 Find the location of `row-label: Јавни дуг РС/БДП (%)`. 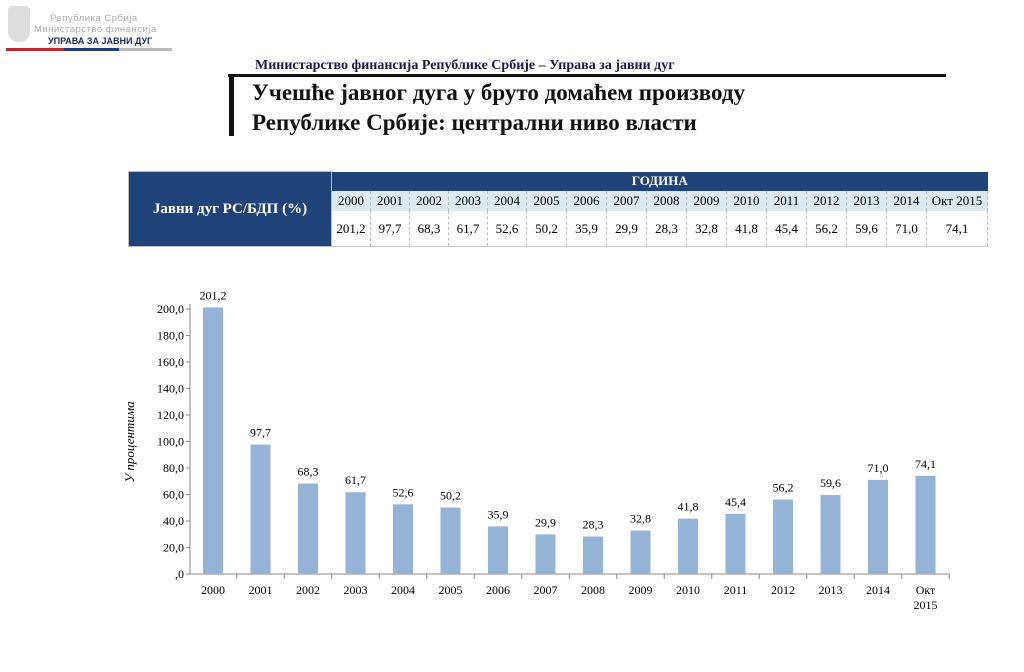

row-label: Јавни дуг РС/БДП (%) is located at coordinates (230, 209).